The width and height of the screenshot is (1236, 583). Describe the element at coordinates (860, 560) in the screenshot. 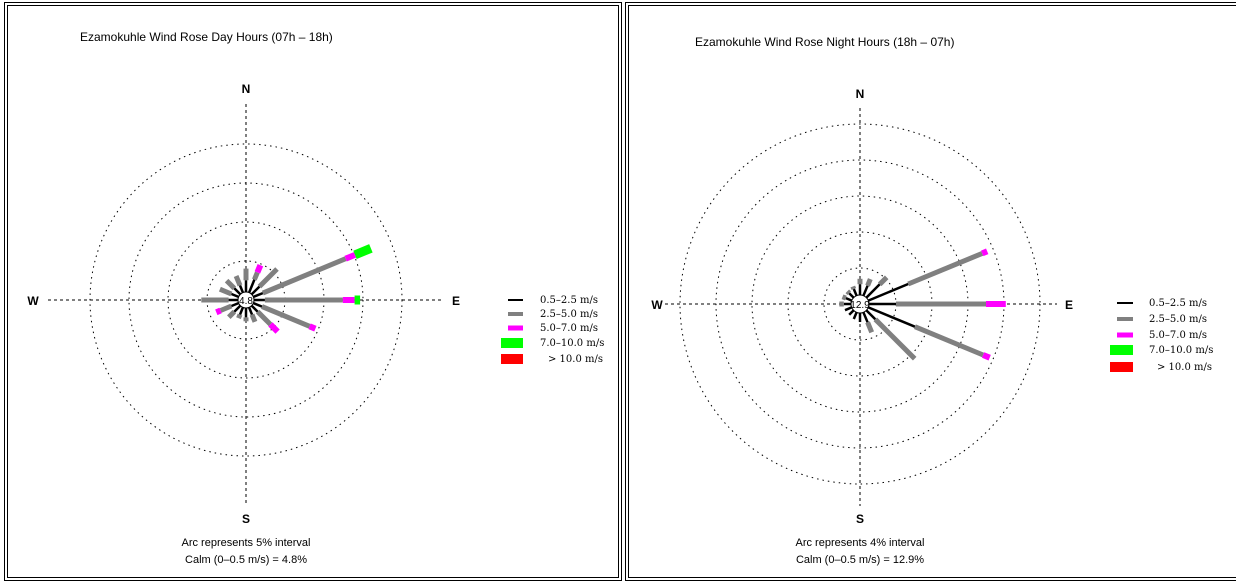

I see `calm-note: Calm (0–0.5 m/s) = 12.9%` at that location.